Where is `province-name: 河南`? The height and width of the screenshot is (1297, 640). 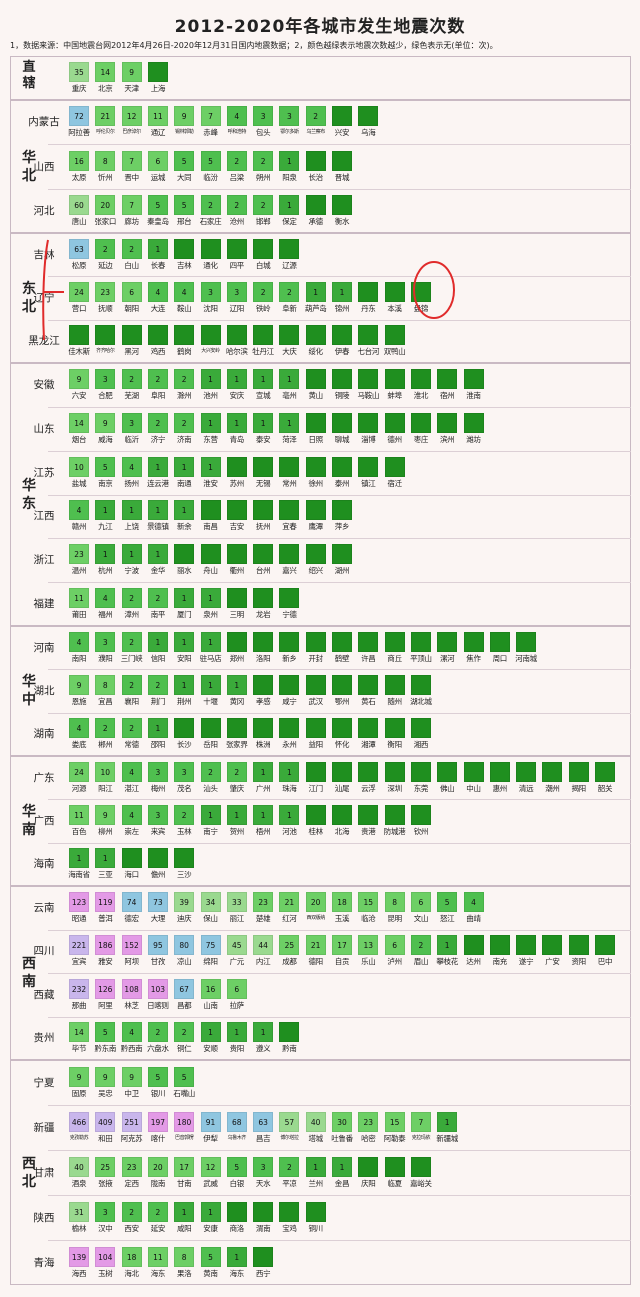
province-name: 河南 is located at coordinates (44, 647).